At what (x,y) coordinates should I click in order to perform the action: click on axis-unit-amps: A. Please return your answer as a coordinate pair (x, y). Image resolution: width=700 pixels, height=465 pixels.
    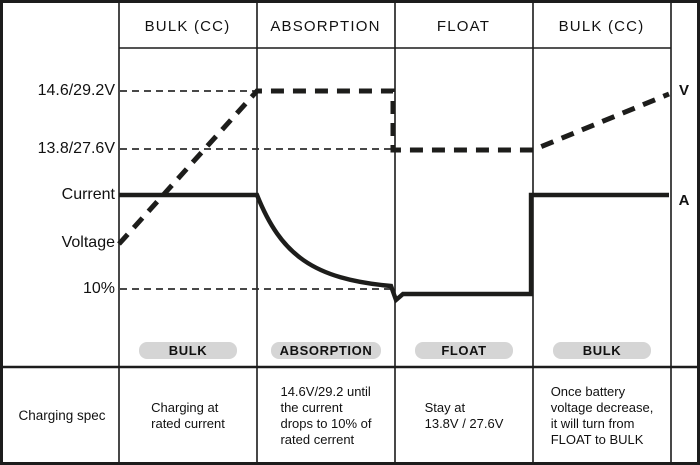
    Looking at the image, I should click on (684, 200).